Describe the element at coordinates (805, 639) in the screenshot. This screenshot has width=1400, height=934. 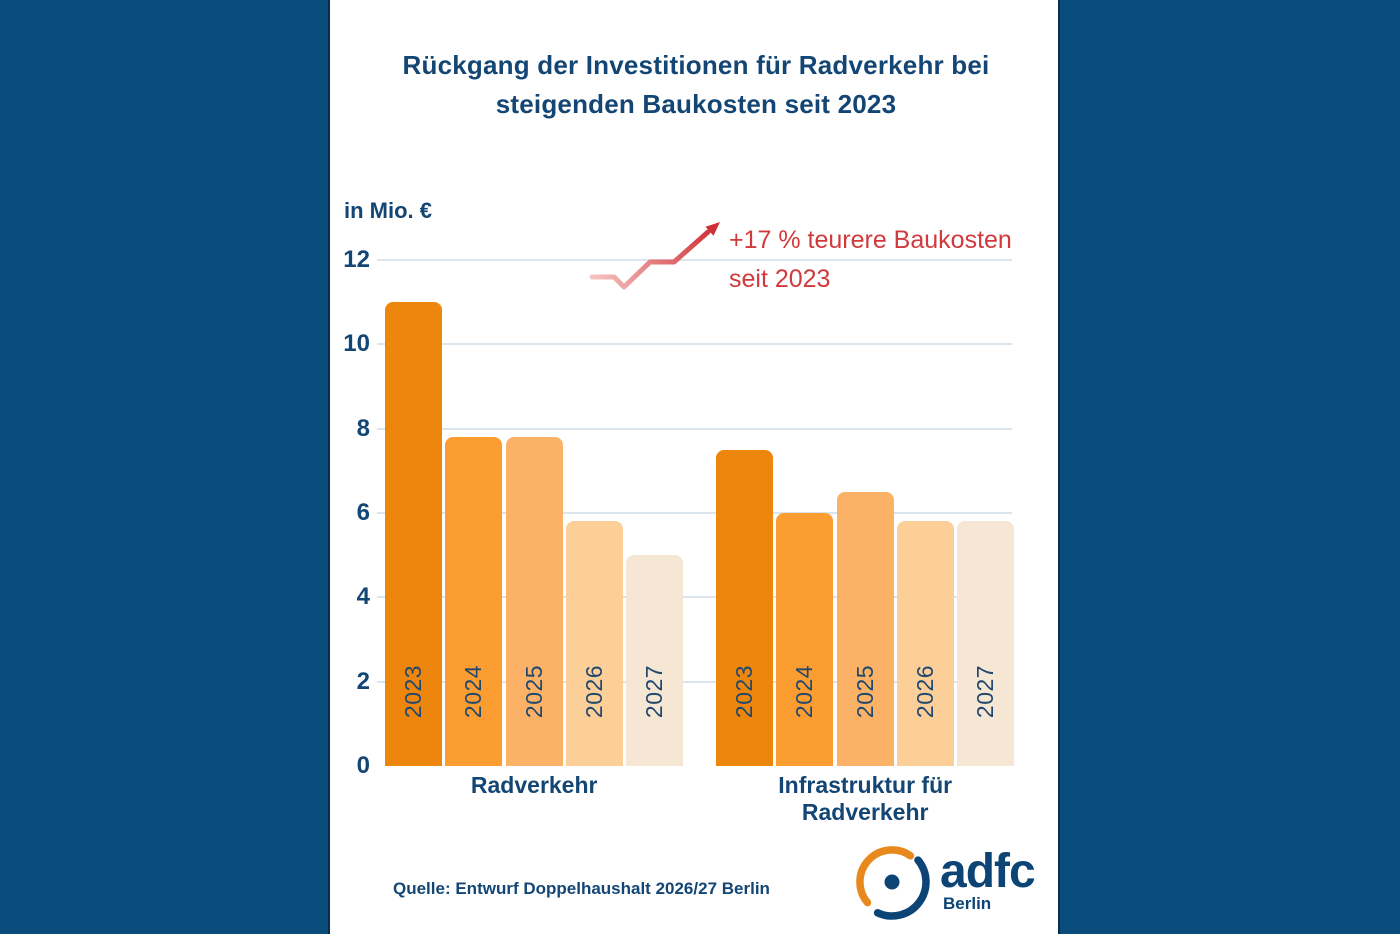
I see `bar-infrastruktur-f-r-radverkehr-2024` at that location.